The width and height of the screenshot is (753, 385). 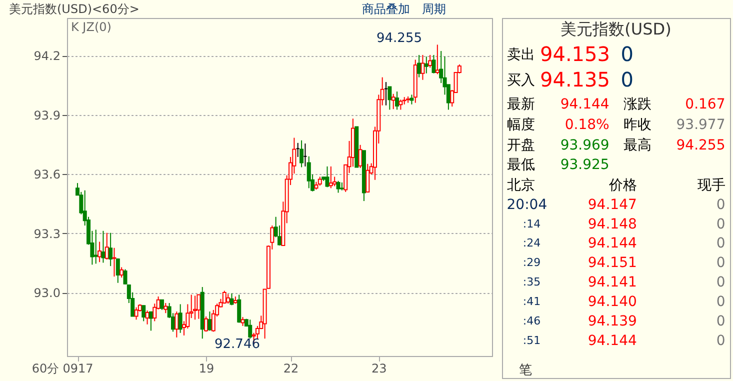 I want to click on text: 周期, so click(x=434, y=9).